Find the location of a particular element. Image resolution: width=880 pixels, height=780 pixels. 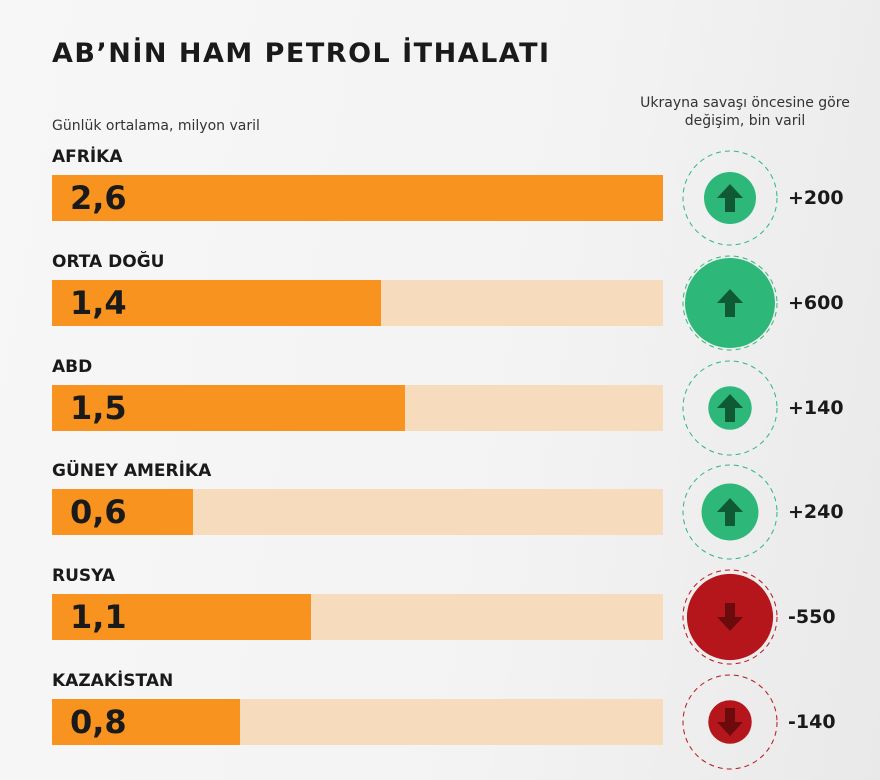

change-value-label: -140 is located at coordinates (812, 722).